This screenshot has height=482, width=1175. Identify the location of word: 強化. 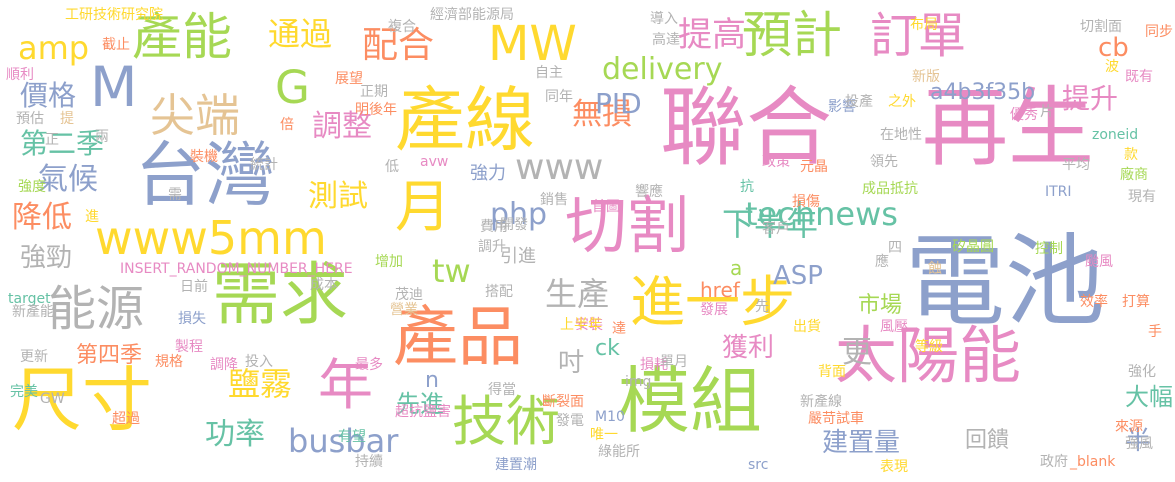
(1142, 372).